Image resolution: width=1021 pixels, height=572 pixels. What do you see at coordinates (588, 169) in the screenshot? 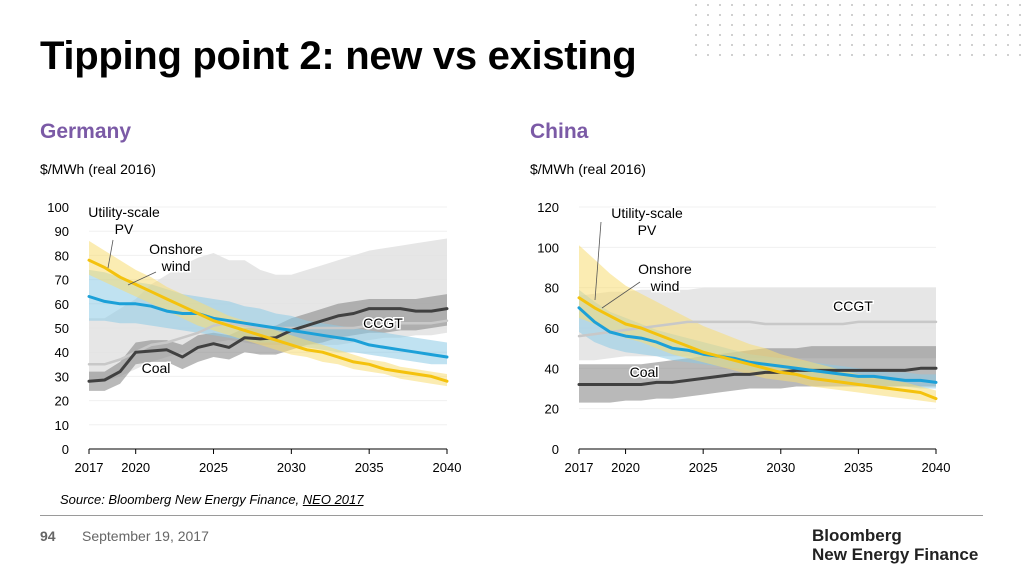
I see `y-axis-unit-china: $/MWh (real 2016)` at bounding box center [588, 169].